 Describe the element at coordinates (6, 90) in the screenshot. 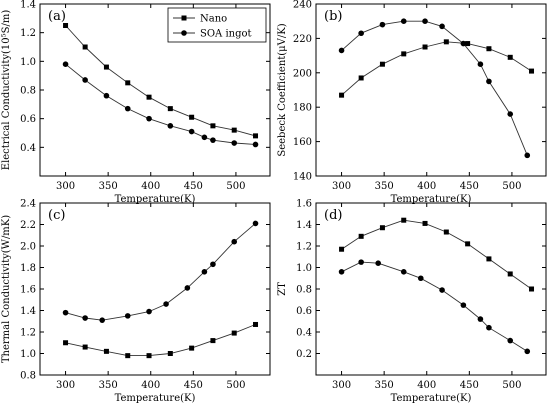

I see `y-axis-label: Electrical Conductivity(10⁵S/m)` at that location.